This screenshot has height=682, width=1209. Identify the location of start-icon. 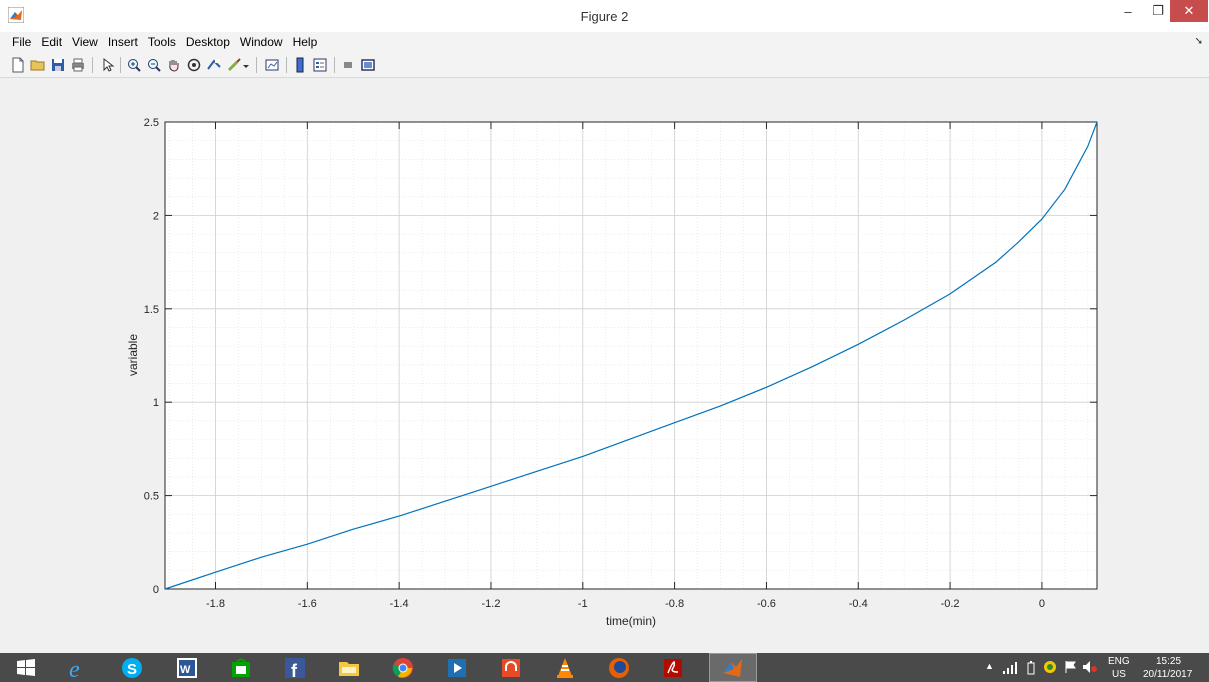
(26, 668).